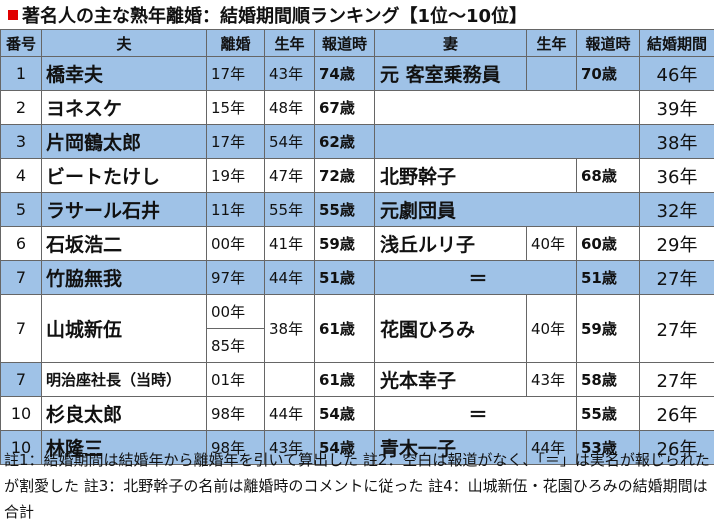  What do you see at coordinates (608, 447) in the screenshot?
I see `wife-age-cell: 53歳` at bounding box center [608, 447].